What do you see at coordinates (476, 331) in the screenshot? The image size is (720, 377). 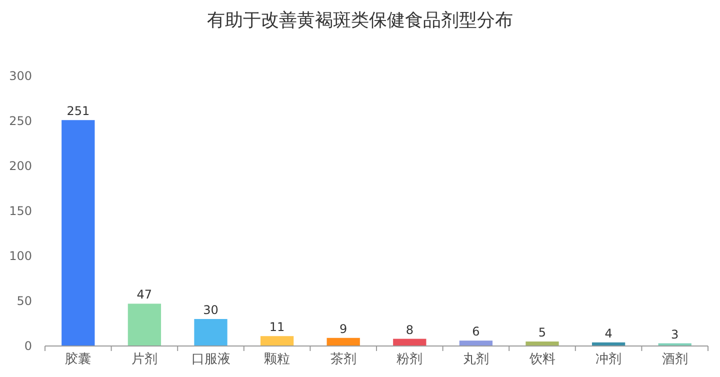 I see `data-label: 6` at bounding box center [476, 331].